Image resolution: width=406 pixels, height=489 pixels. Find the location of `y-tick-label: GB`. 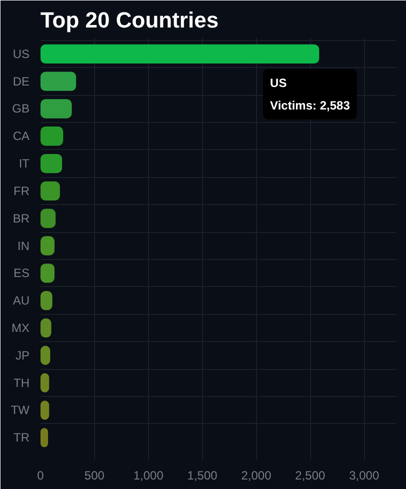

y-tick-label: GB is located at coordinates (21, 109).